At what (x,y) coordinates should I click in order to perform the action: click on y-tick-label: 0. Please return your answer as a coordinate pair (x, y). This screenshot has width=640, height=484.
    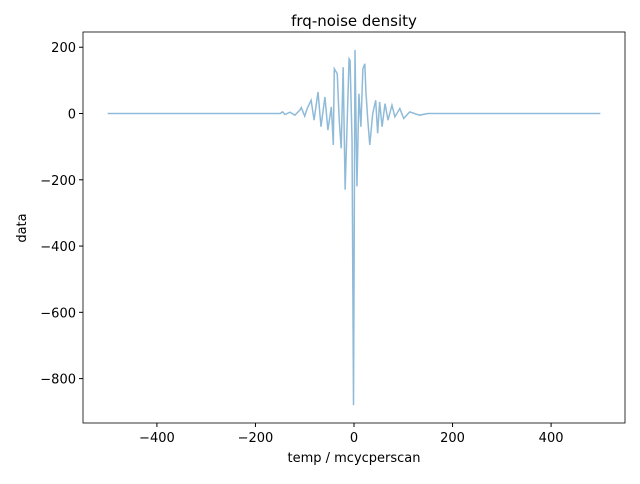
    Looking at the image, I should click on (72, 115).